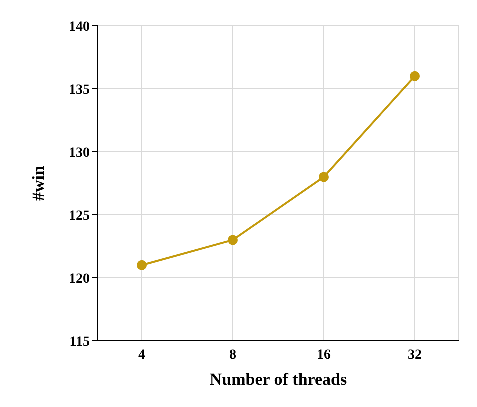 Image resolution: width=477 pixels, height=407 pixels. I want to click on y-tick-label: 130, so click(79, 153).